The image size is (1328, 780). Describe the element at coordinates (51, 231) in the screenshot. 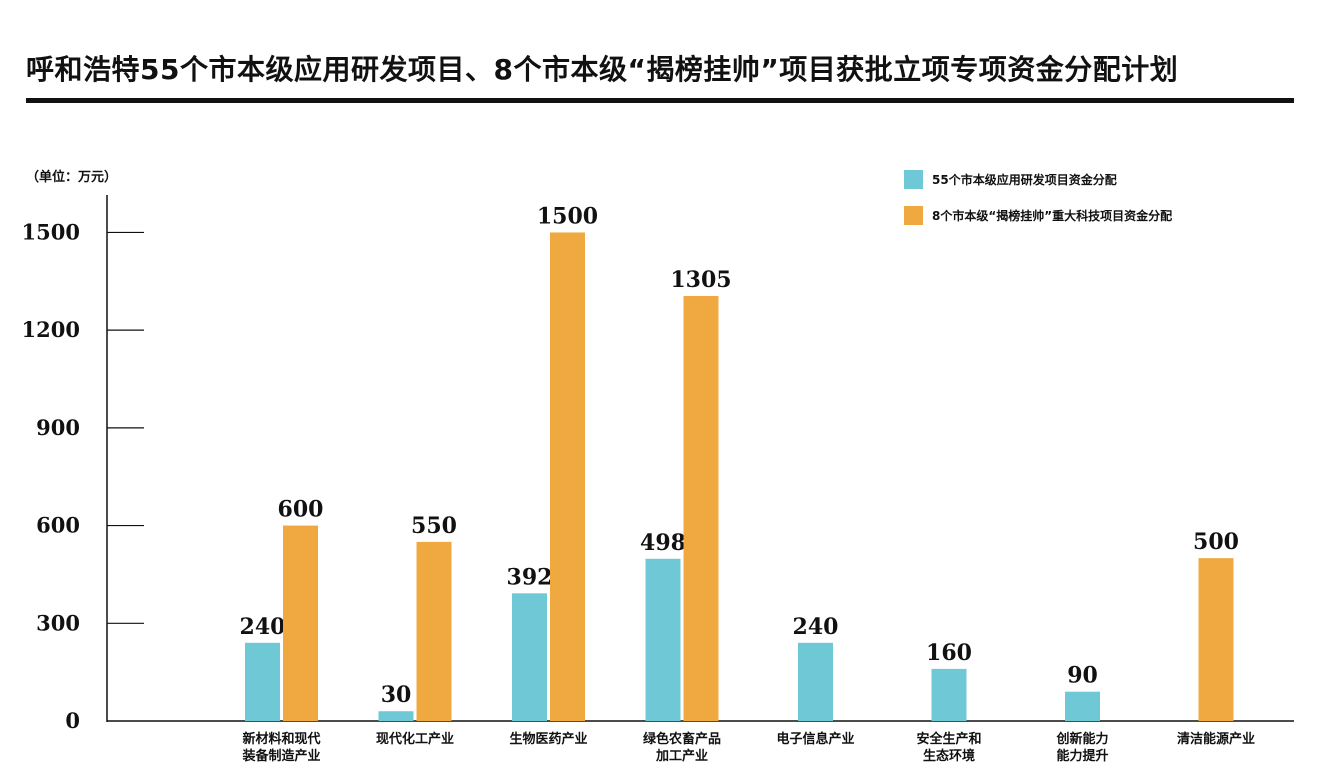

I see `y-tick-label: 1500` at that location.